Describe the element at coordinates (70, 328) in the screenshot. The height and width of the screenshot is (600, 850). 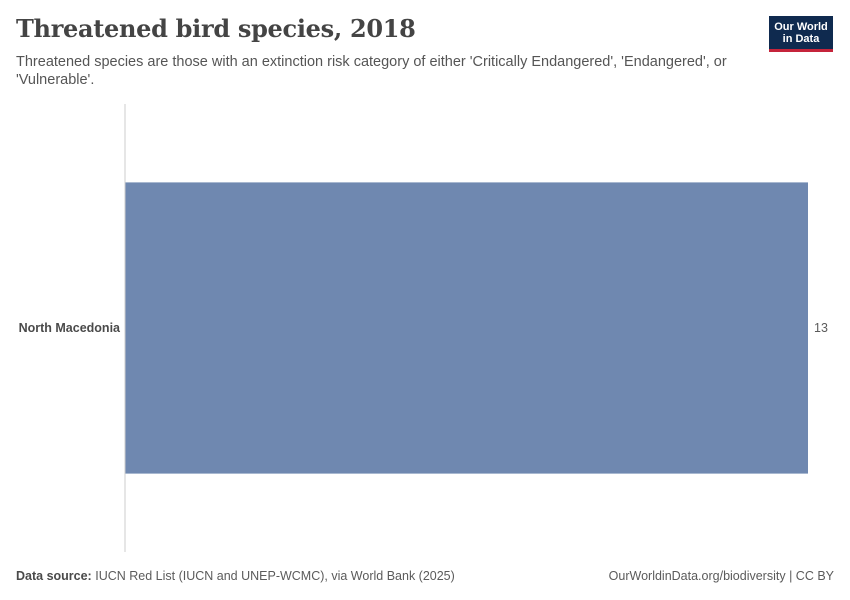
I see `category-label: North Macedonia` at that location.